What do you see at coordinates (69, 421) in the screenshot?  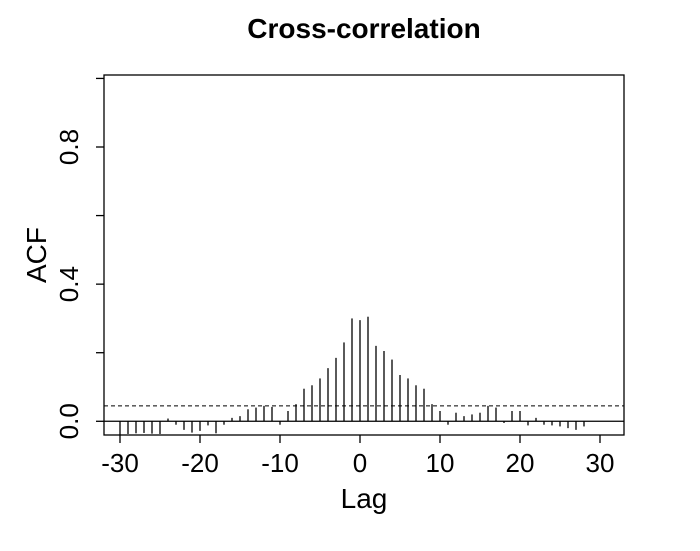 I see `y-tick-label: 0.0` at bounding box center [69, 421].